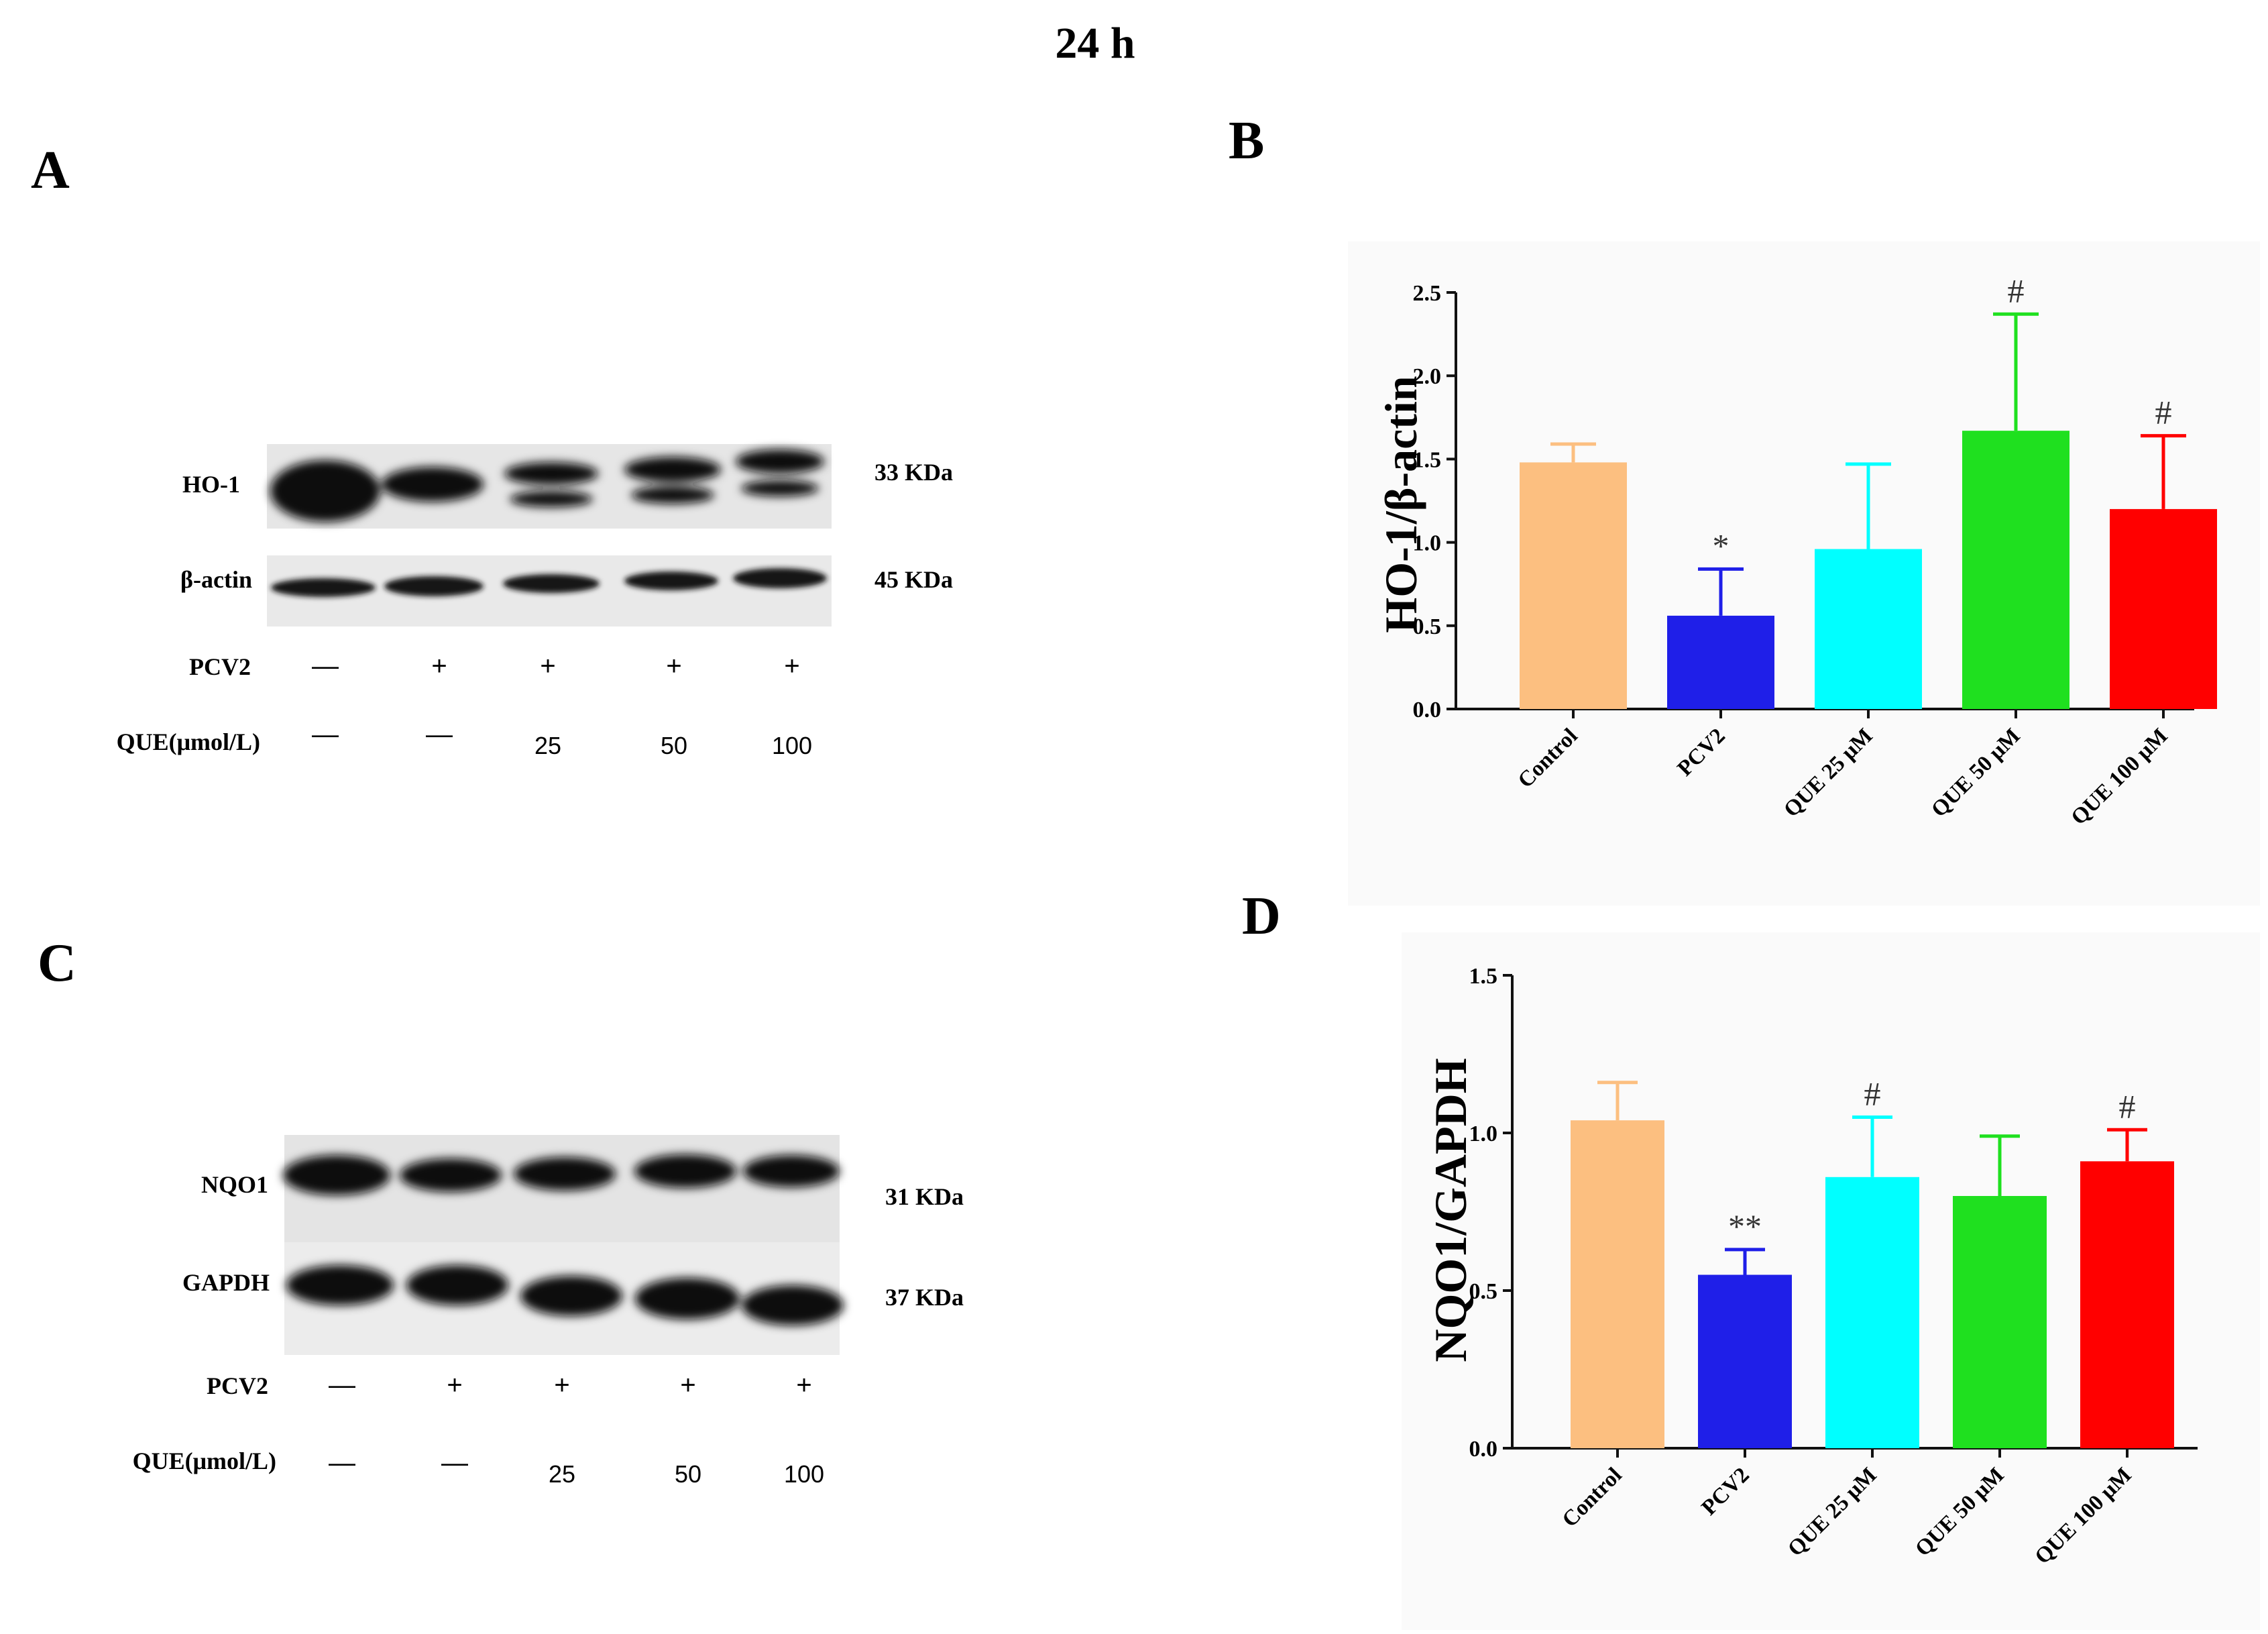 The width and height of the screenshot is (2268, 1634). What do you see at coordinates (547, 486) in the screenshot?
I see `blot-a-bands-ho1` at bounding box center [547, 486].